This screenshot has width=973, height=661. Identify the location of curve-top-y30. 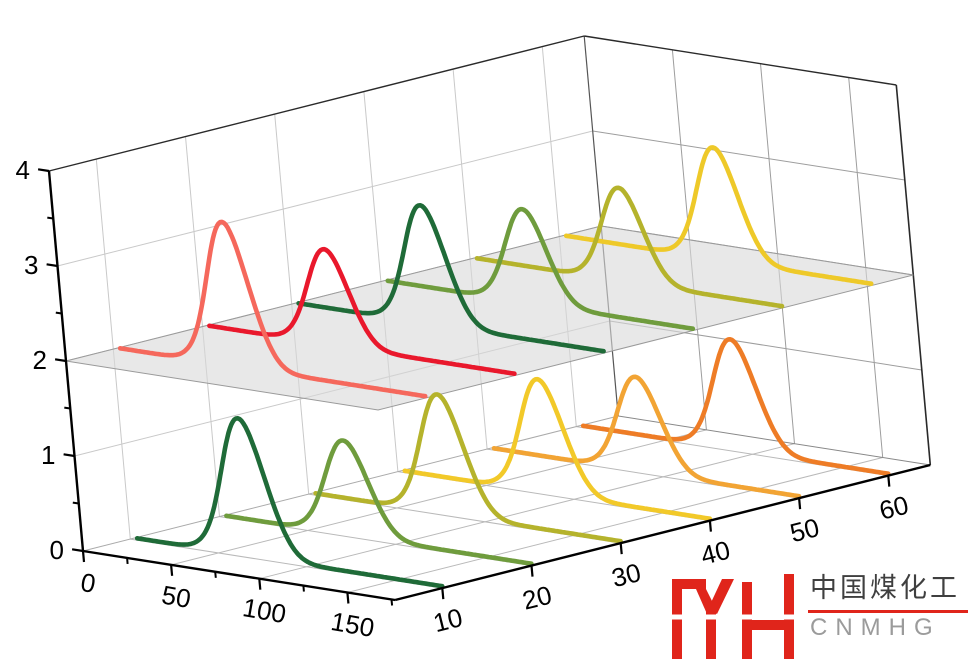
(451, 278).